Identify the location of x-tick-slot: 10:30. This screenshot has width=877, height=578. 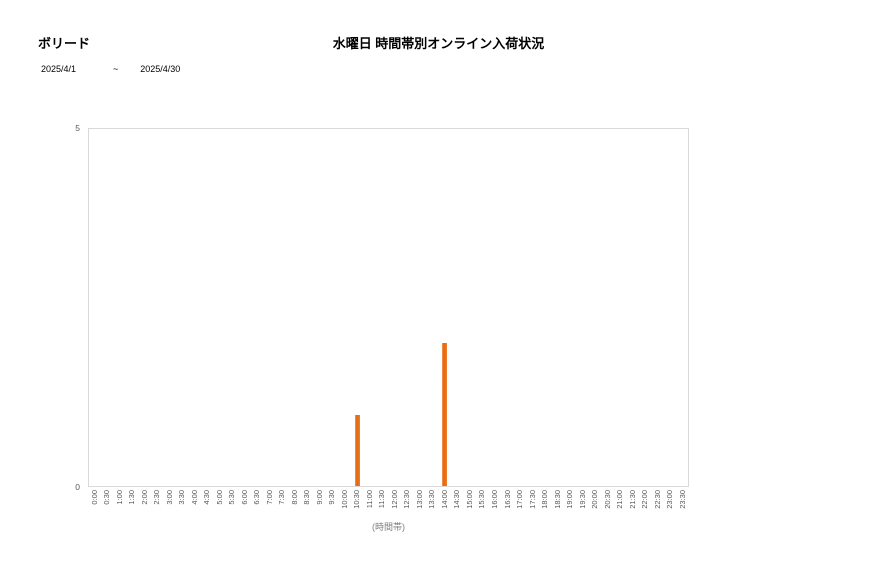
(357, 499).